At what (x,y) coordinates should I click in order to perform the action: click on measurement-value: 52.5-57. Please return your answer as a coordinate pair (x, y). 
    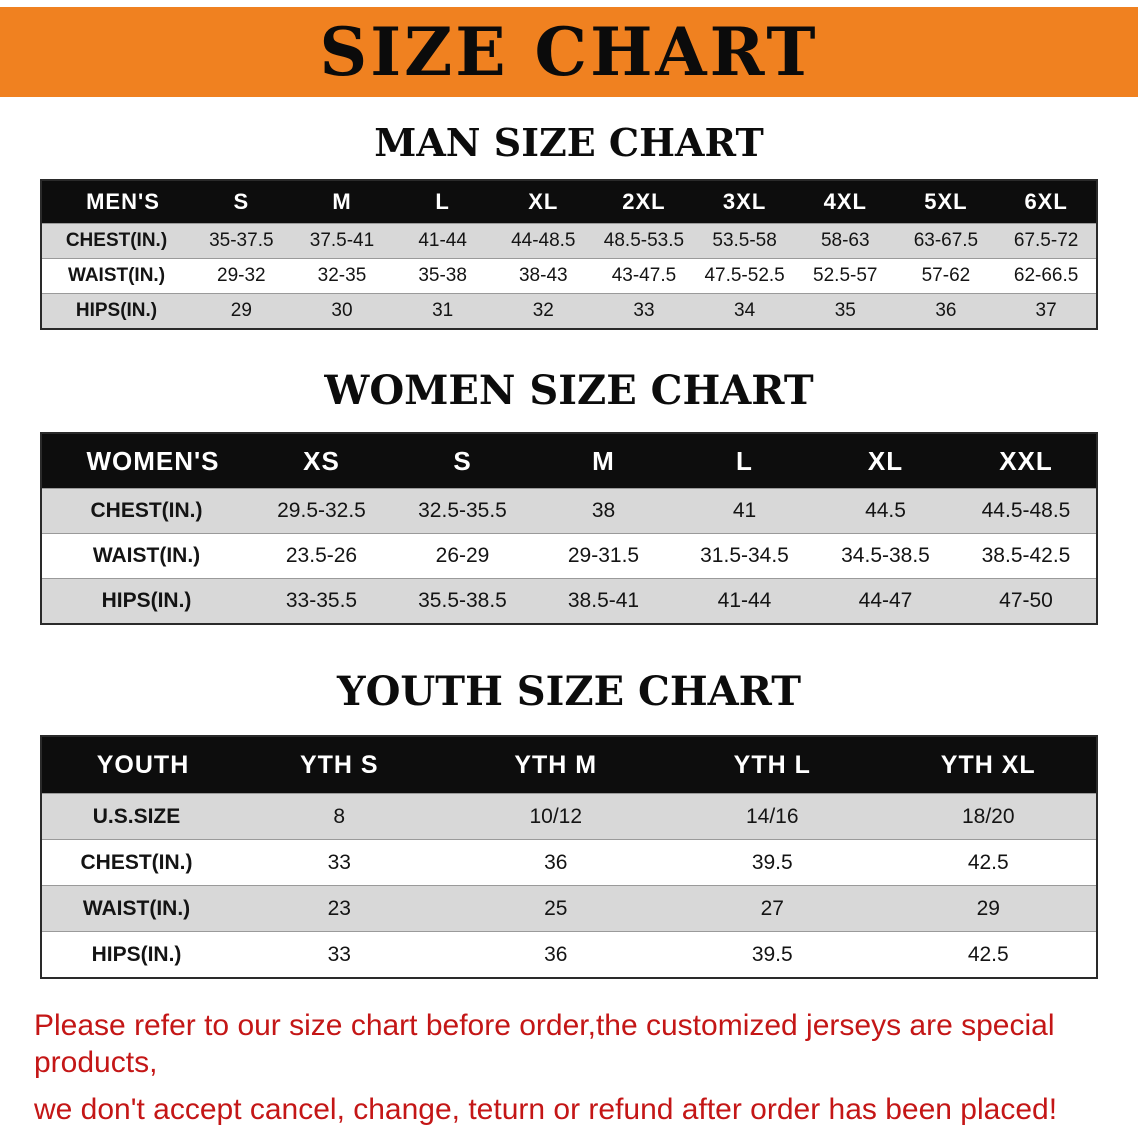
    Looking at the image, I should click on (845, 276).